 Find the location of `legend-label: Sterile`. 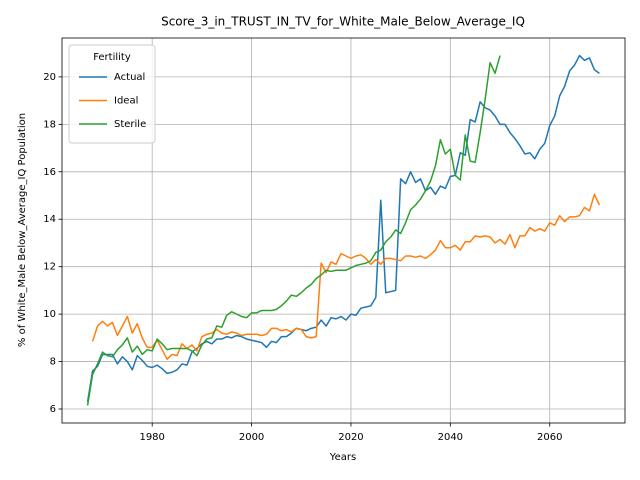

legend-label: Sterile is located at coordinates (130, 124).